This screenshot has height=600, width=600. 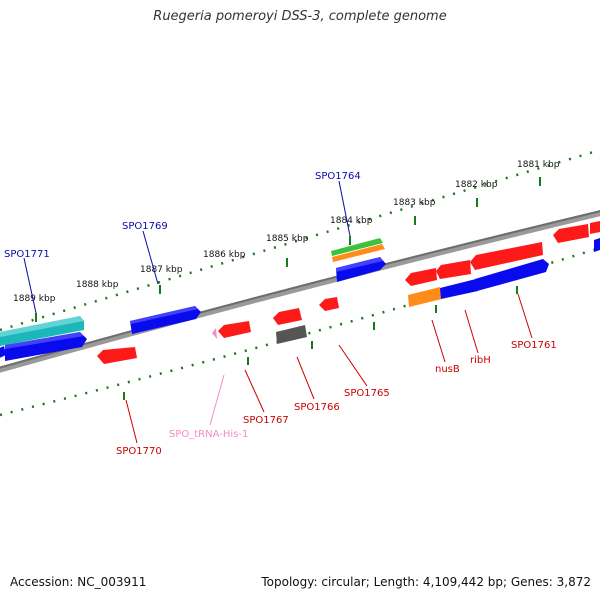 What do you see at coordinates (329, 304) in the screenshot?
I see `gene-spo1765` at bounding box center [329, 304].